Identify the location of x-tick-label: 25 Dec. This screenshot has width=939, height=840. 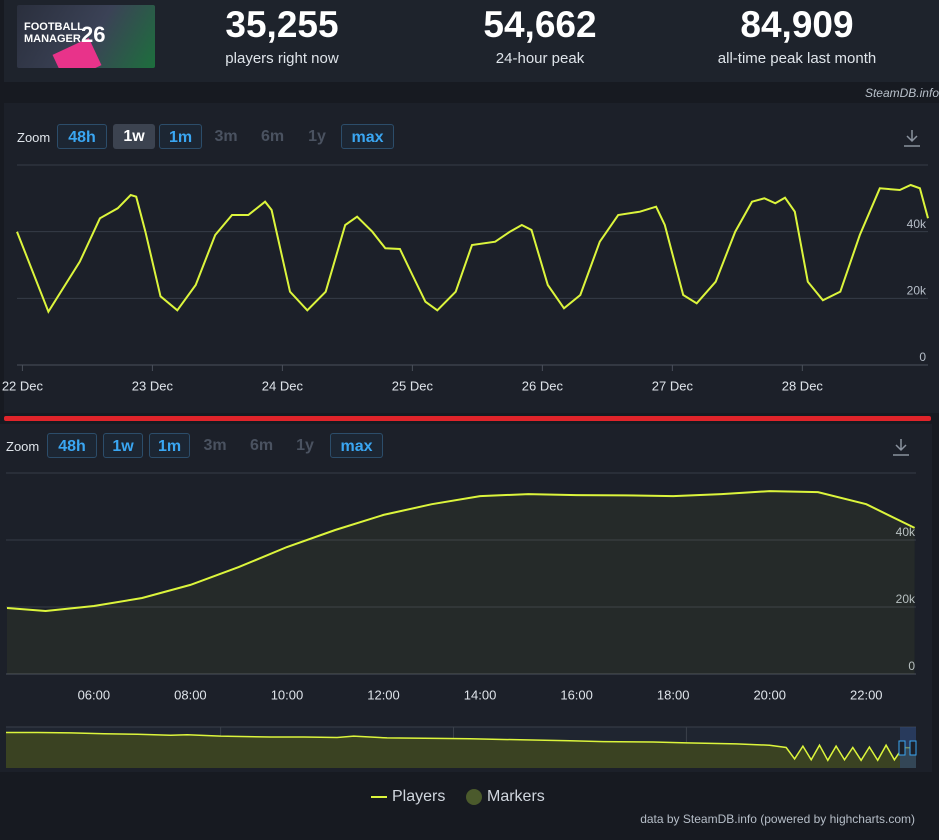
(413, 385).